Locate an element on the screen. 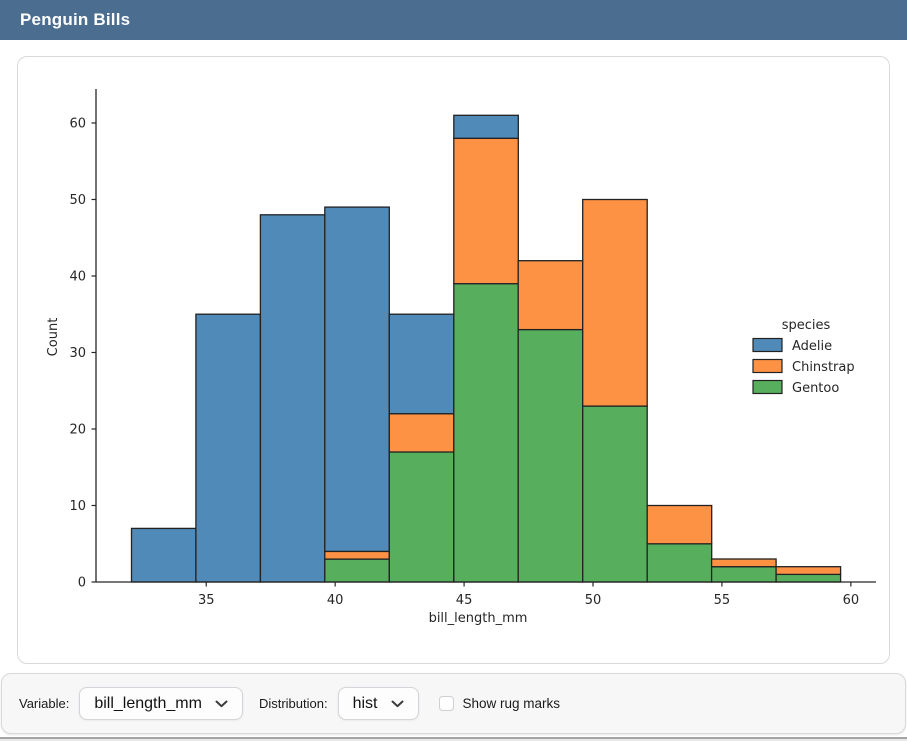 The image size is (907, 741). x-axis-label: bill_length_mm is located at coordinates (478, 618).